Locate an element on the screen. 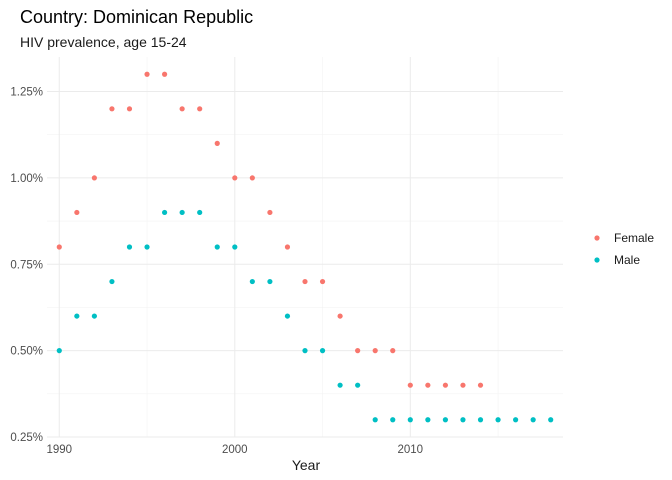 Image resolution: width=672 pixels, height=480 pixels. y-tick-label: 0.25% is located at coordinates (26, 438).